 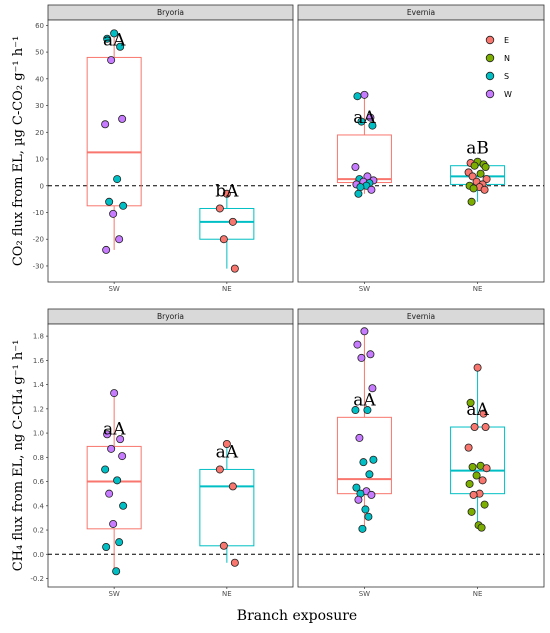 I want to click on y-tick-label: 1.6, so click(x=39, y=361).